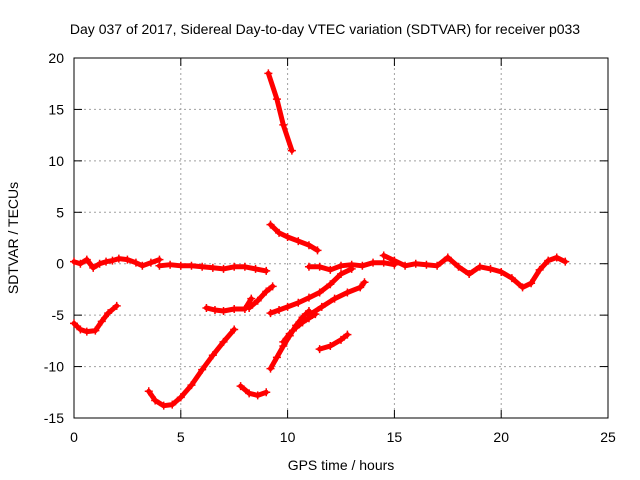 The image size is (640, 480). I want to click on x-tick-label: 20, so click(501, 437).